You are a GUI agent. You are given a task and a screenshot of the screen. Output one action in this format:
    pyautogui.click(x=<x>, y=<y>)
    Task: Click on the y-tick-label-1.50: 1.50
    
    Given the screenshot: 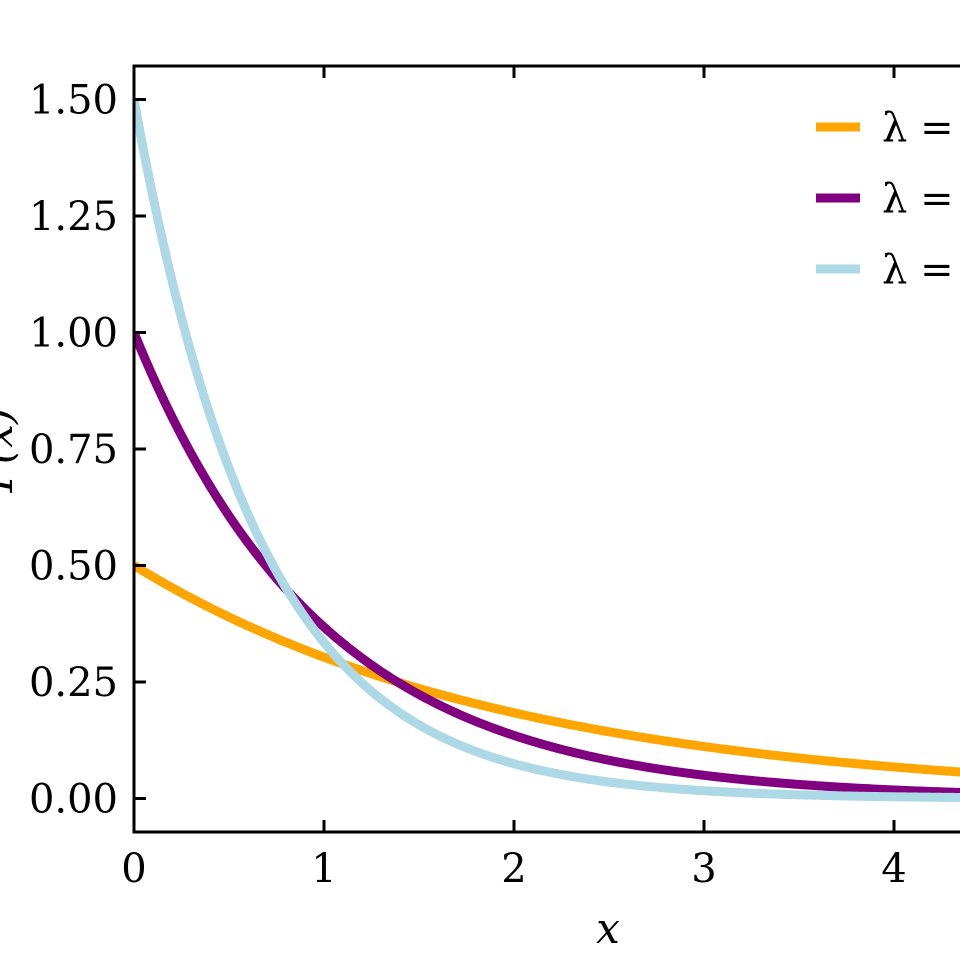 What is the action you would take?
    pyautogui.click(x=73, y=101)
    